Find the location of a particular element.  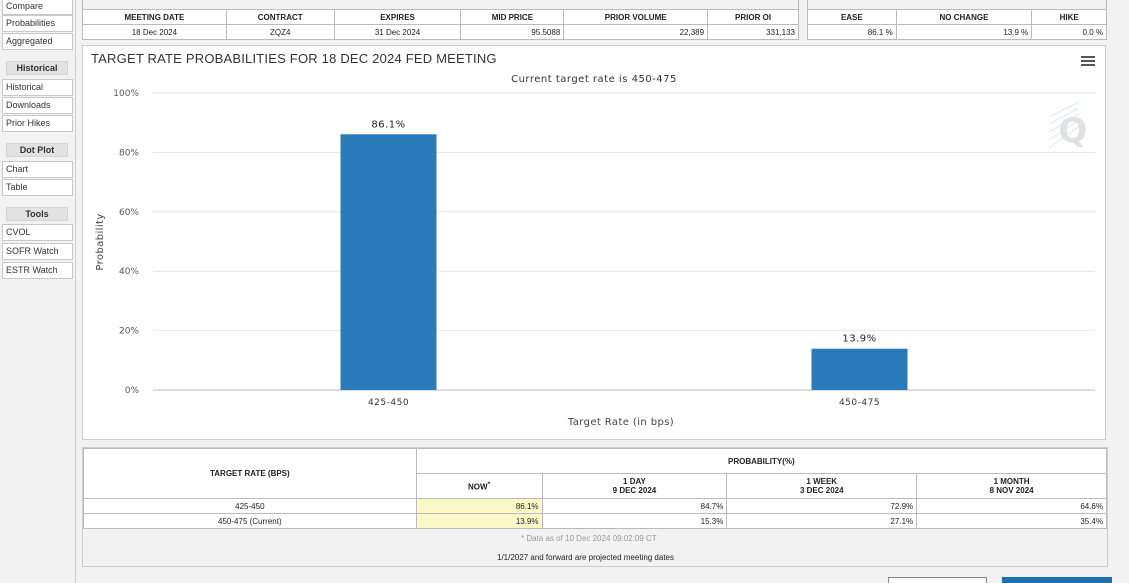

cell-1-week: 72.9% is located at coordinates (822, 506).